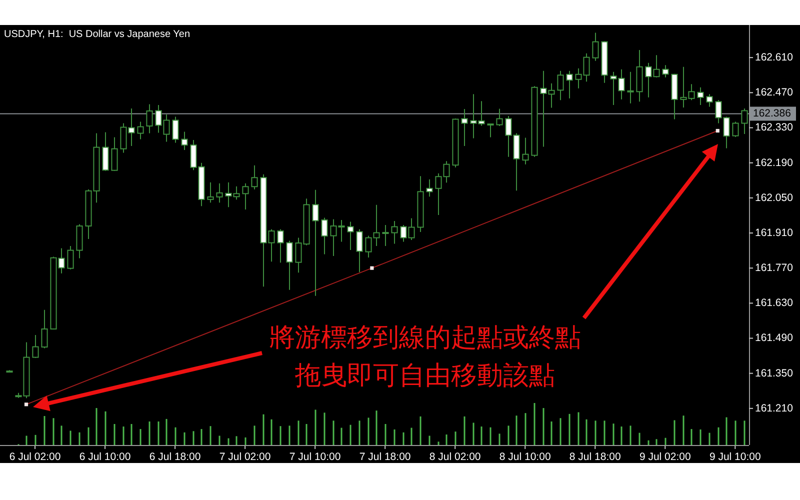 The height and width of the screenshot is (500, 800). I want to click on x-tick-label: 6 Jul 18:00, so click(175, 457).